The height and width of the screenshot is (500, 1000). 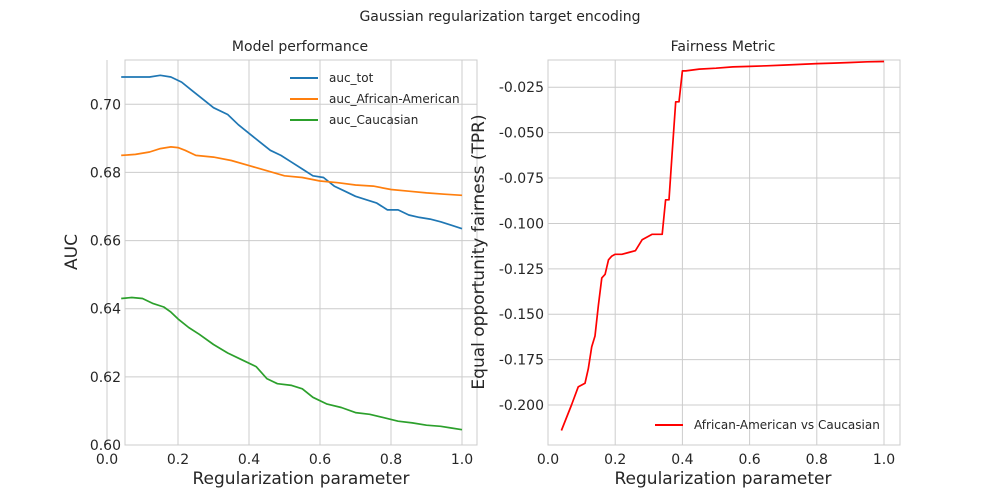 I want to click on panel-title-right: Fairness Metric, so click(x=723, y=47).